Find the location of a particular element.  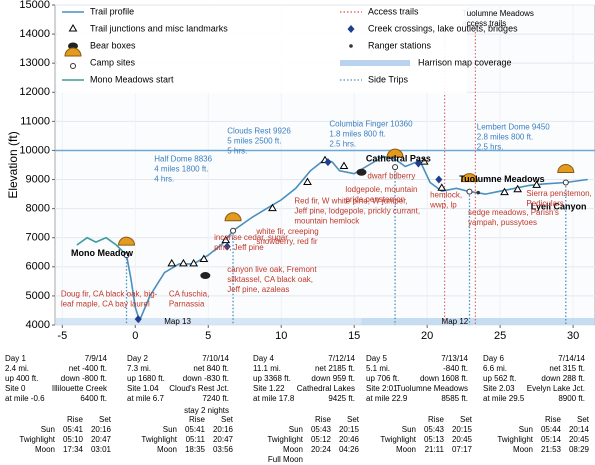

day-info: down 1608 ft. is located at coordinates (444, 378).